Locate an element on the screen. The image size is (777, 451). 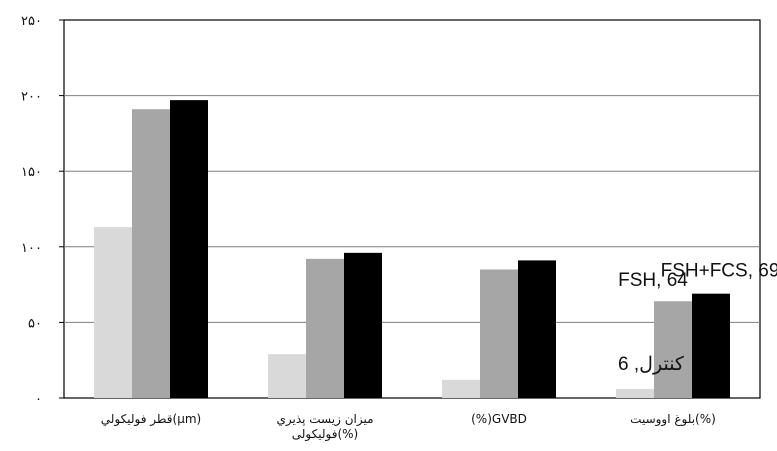
y-tick-label: ٢۵٠ is located at coordinates (31, 21).